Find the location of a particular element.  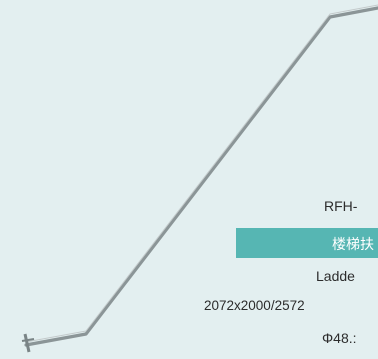

pipe-diameter: Φ48.: is located at coordinates (339, 338).